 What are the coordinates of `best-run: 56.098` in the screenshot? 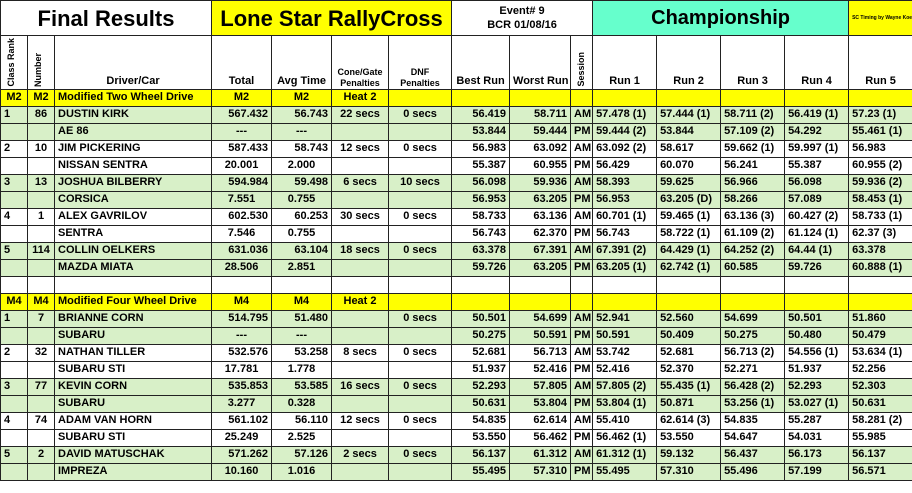 It's located at (481, 182).